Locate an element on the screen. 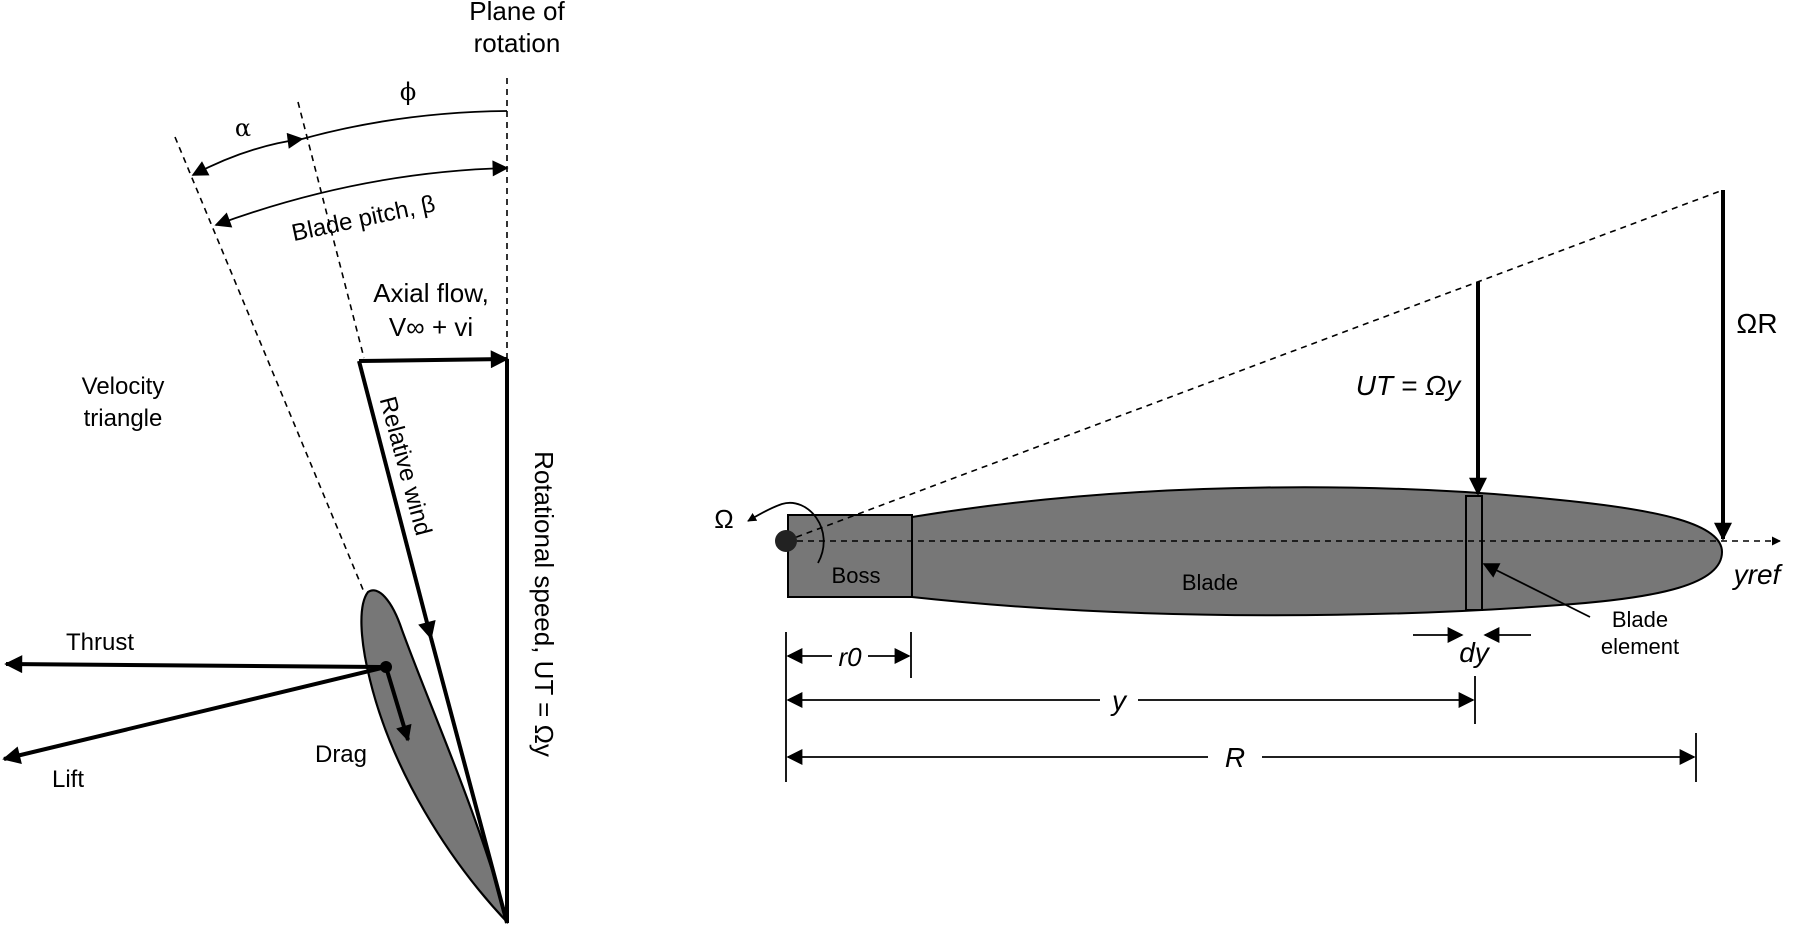 The height and width of the screenshot is (931, 1795). aerodynamic-center-dot is located at coordinates (386, 667).